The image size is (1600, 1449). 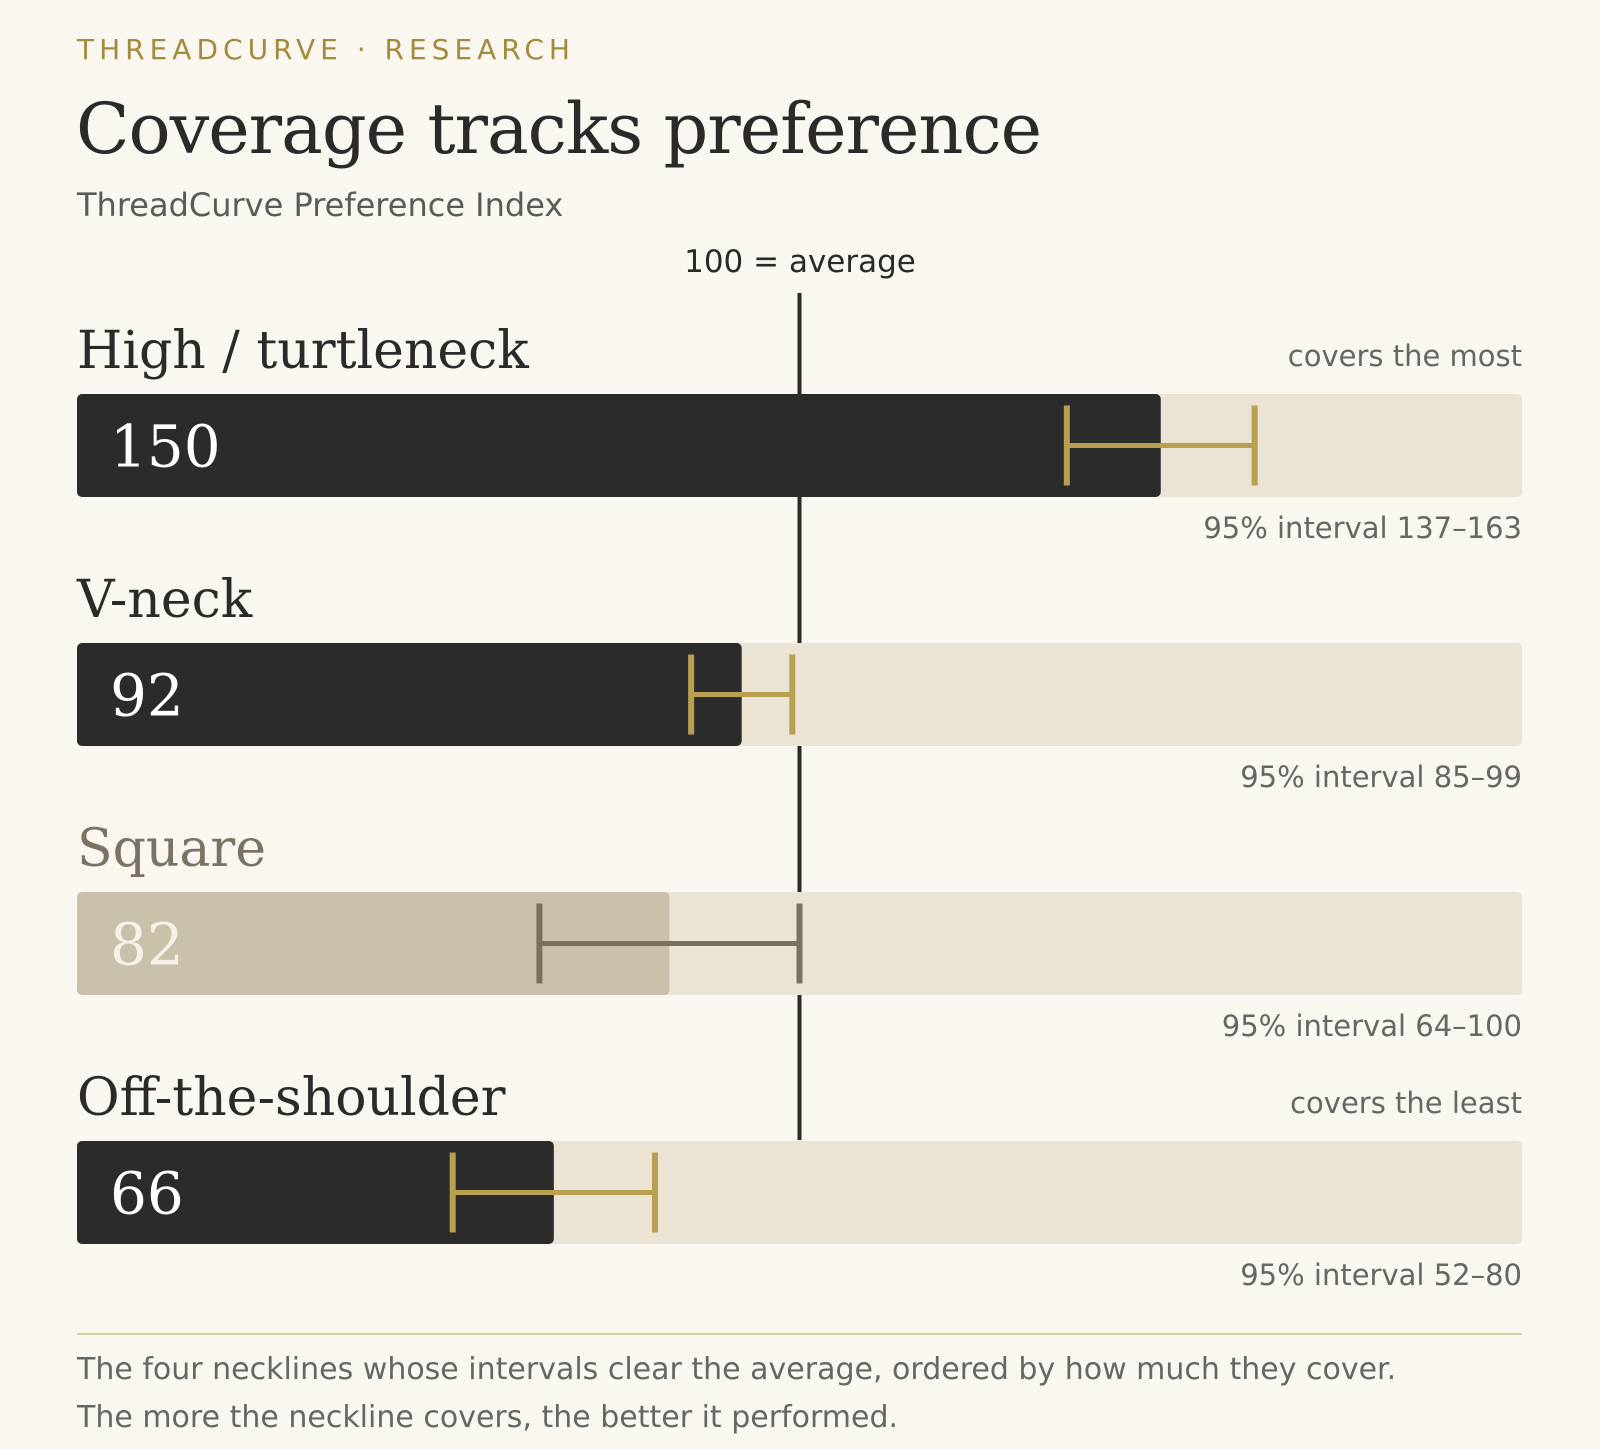 What do you see at coordinates (373, 943) in the screenshot?
I see `bar-square` at bounding box center [373, 943].